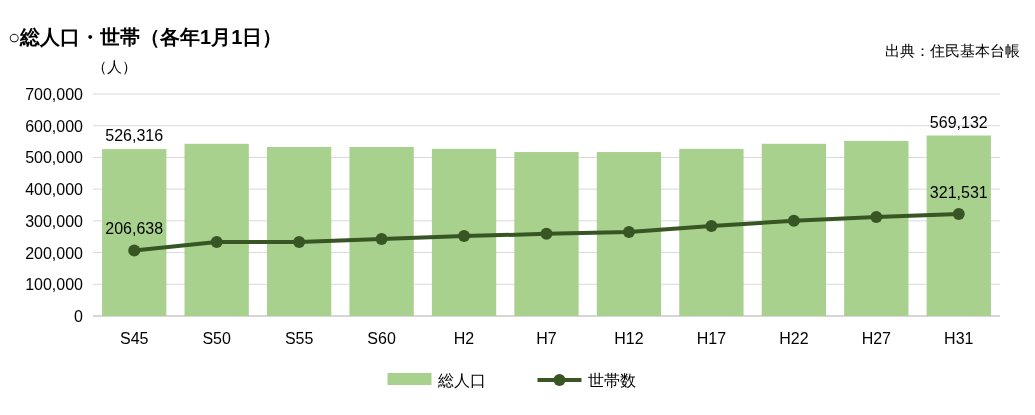 The height and width of the screenshot is (415, 1035). What do you see at coordinates (958, 193) in the screenshot?
I see `data-label: 321,531` at bounding box center [958, 193].